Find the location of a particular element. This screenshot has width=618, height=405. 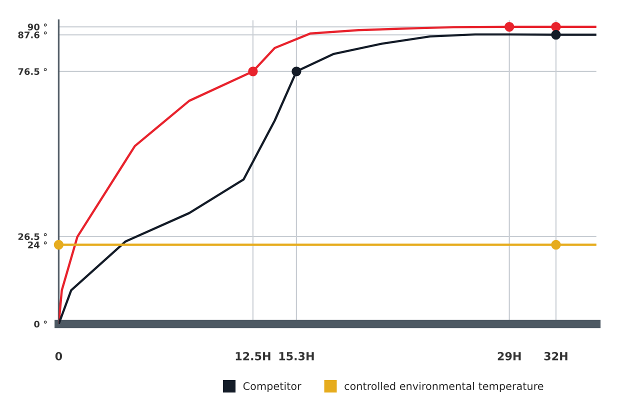

y-tick-label: 26.5 ° is located at coordinates (32, 236).